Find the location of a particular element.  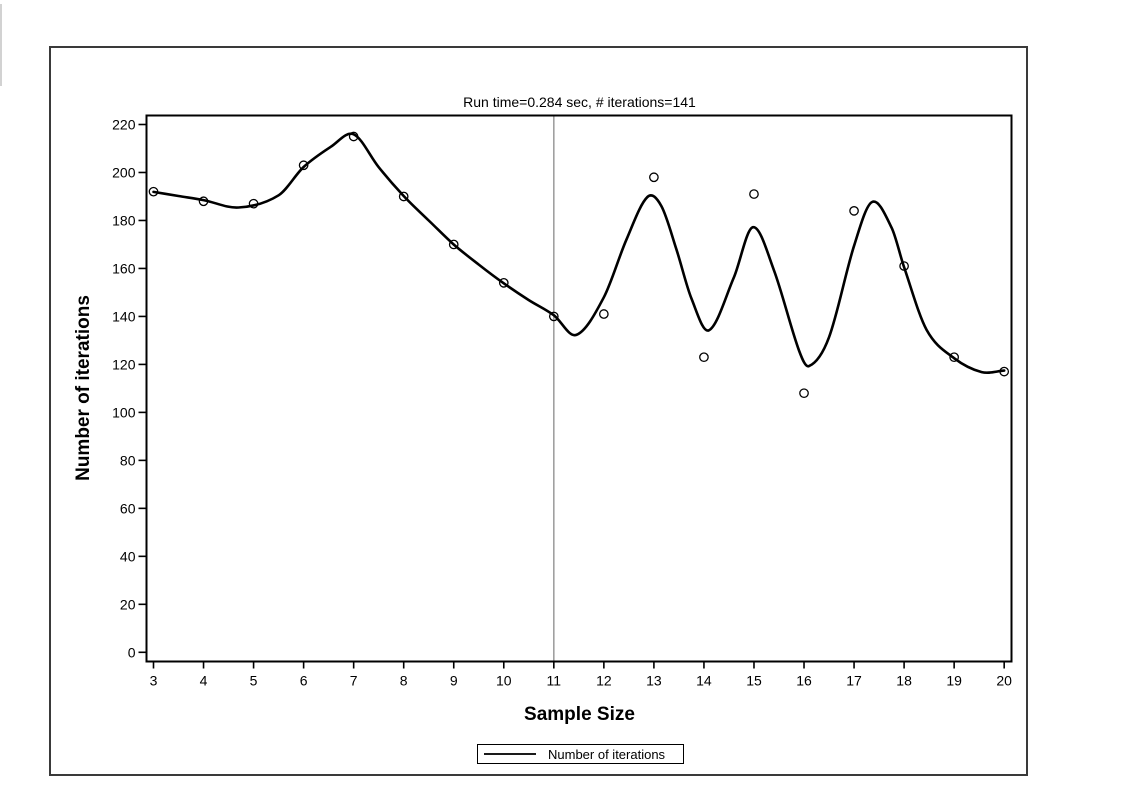

y-tick-label: 20 is located at coordinates (128, 604).